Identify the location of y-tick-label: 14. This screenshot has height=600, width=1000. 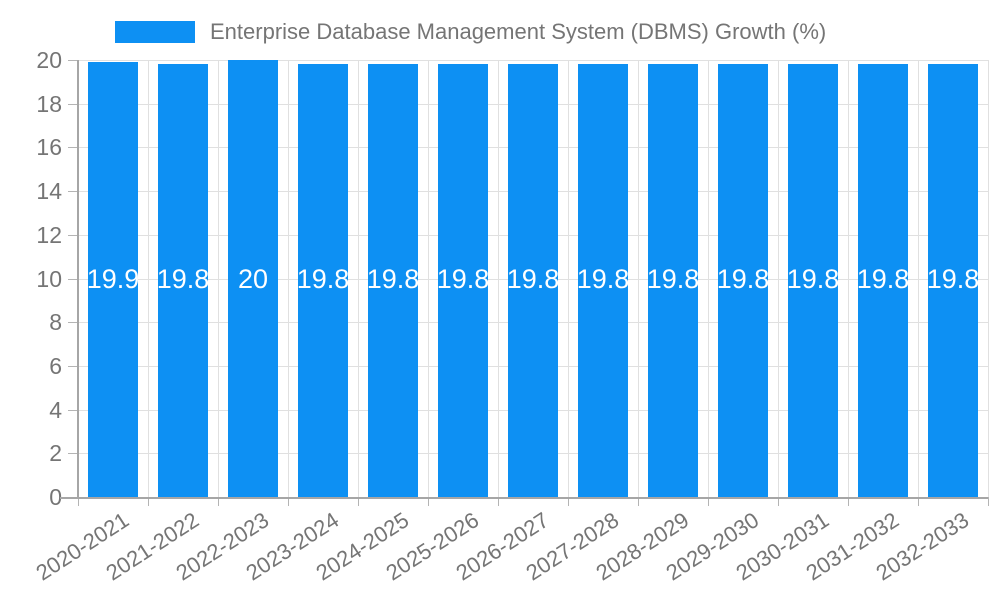
(49, 191).